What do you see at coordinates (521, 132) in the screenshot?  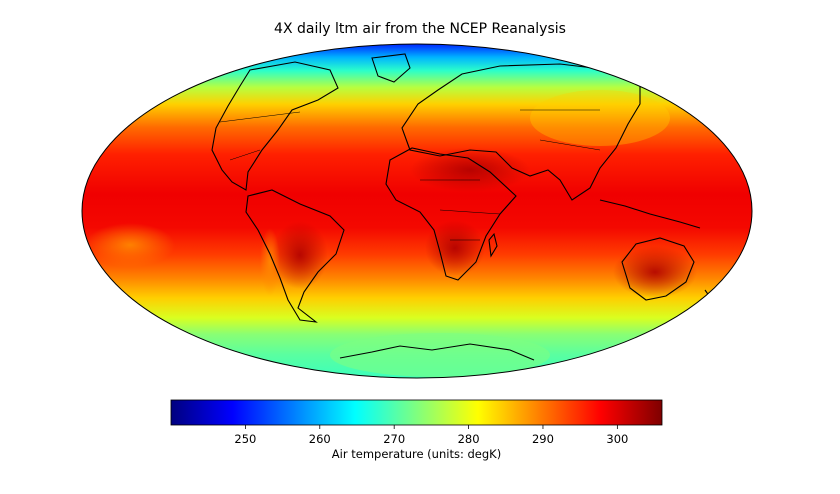 I see `eurasia-coastline` at bounding box center [521, 132].